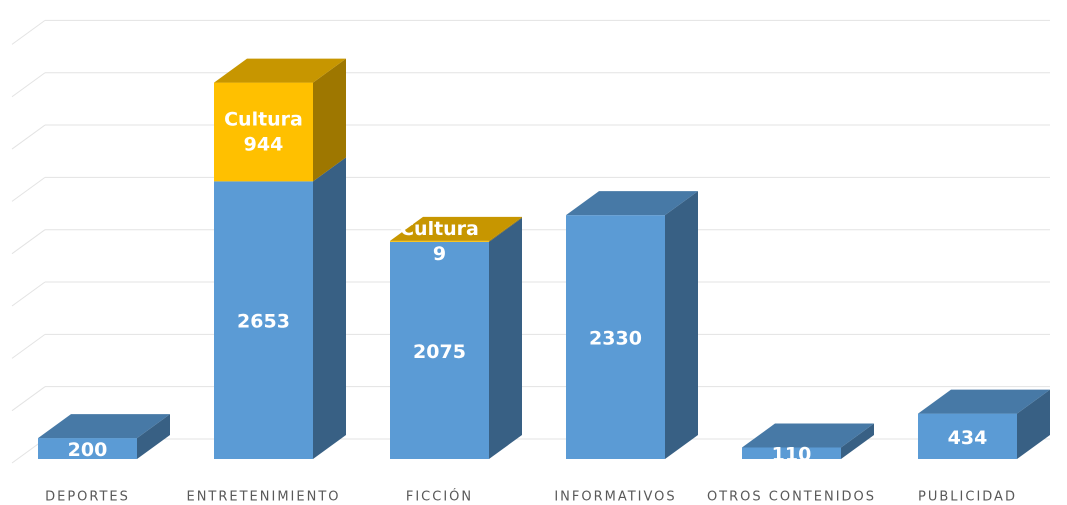  I want to click on x-tick-label: PUBLICIDAD, so click(967, 497).